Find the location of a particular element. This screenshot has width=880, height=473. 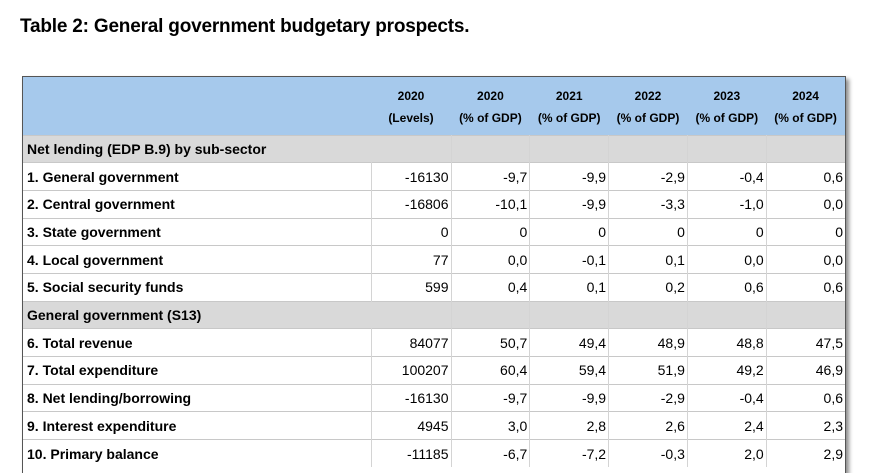

header-label-cell is located at coordinates (197, 106).